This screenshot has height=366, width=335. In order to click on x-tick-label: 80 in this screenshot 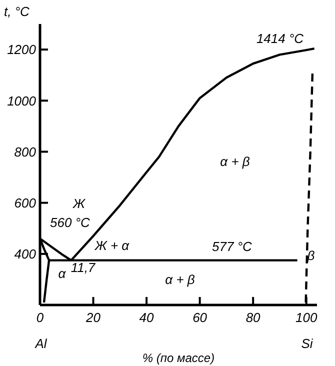, I will do `click(254, 318)`.